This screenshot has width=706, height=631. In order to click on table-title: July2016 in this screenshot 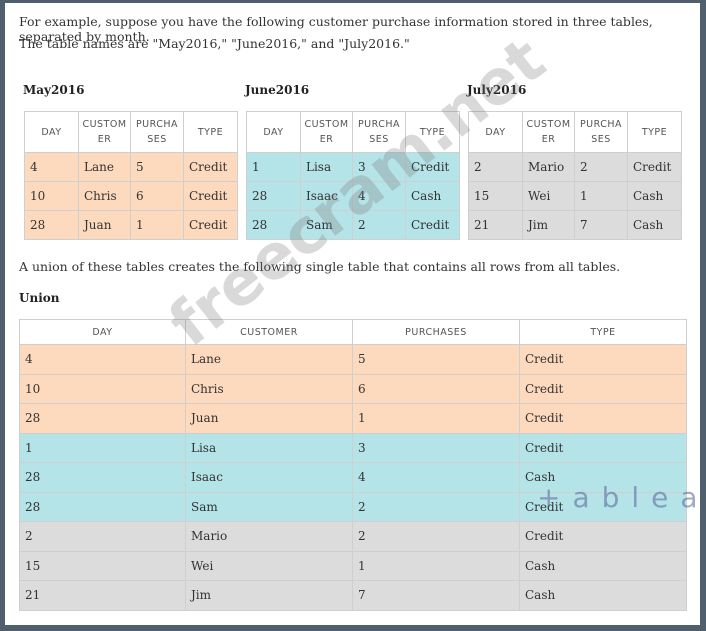, I will do `click(497, 90)`.